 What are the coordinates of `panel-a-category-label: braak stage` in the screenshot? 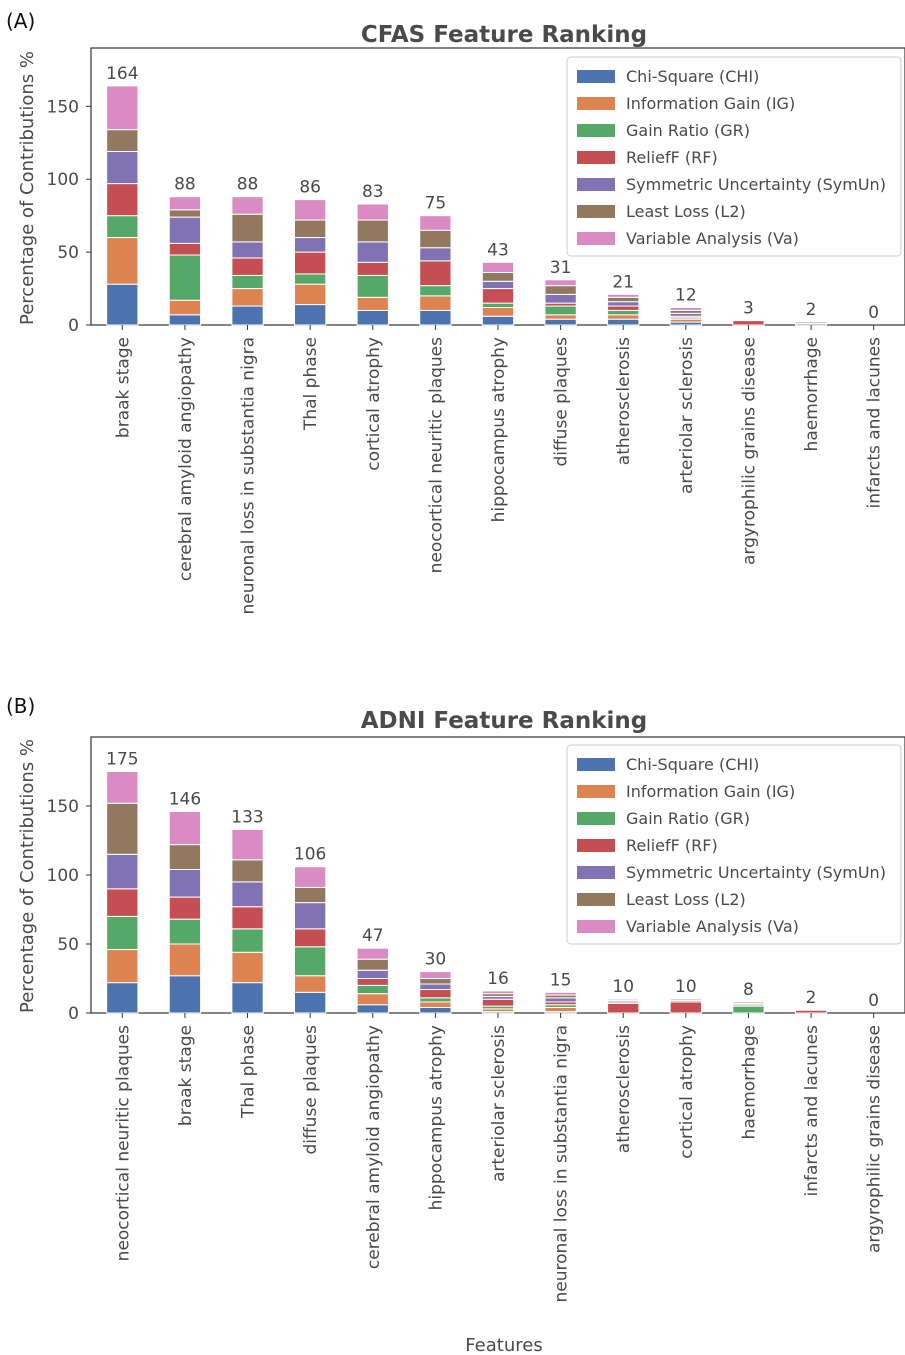 It's located at (123, 387).